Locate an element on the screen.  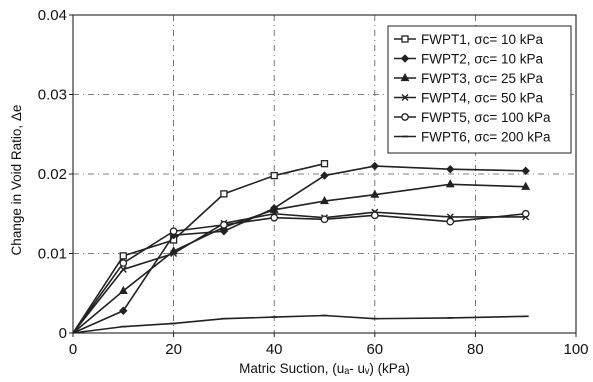
legend-item: FWPT3, σᴄ= 25 kPa is located at coordinates (468, 78).